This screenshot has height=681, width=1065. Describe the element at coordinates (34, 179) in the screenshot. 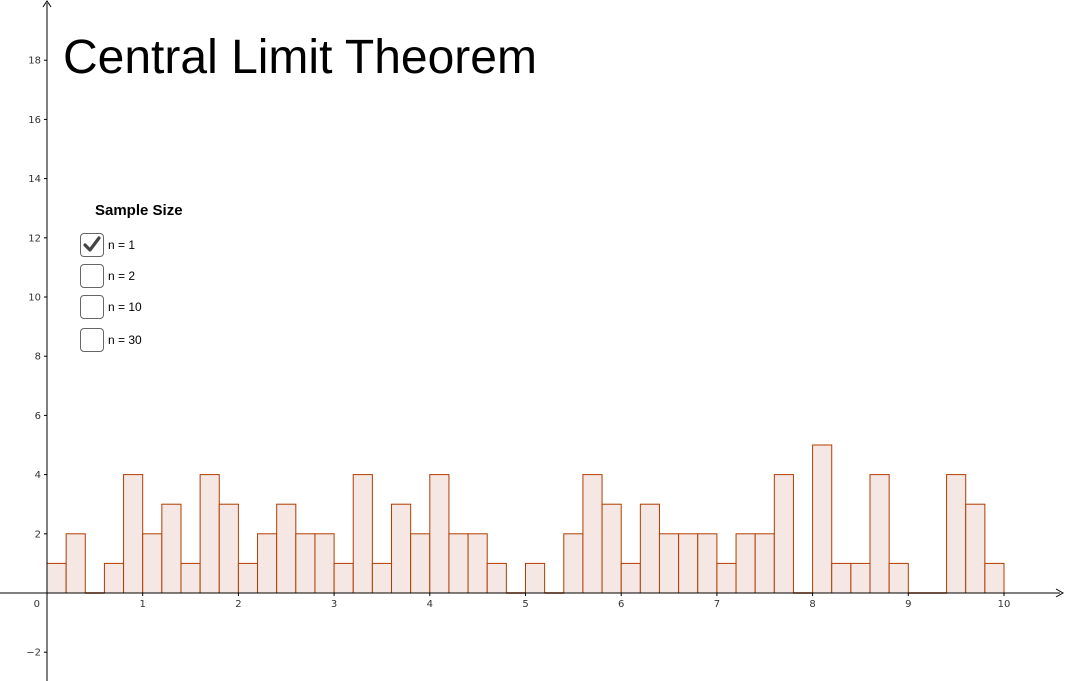

I see `y-tick-label: 14` at that location.